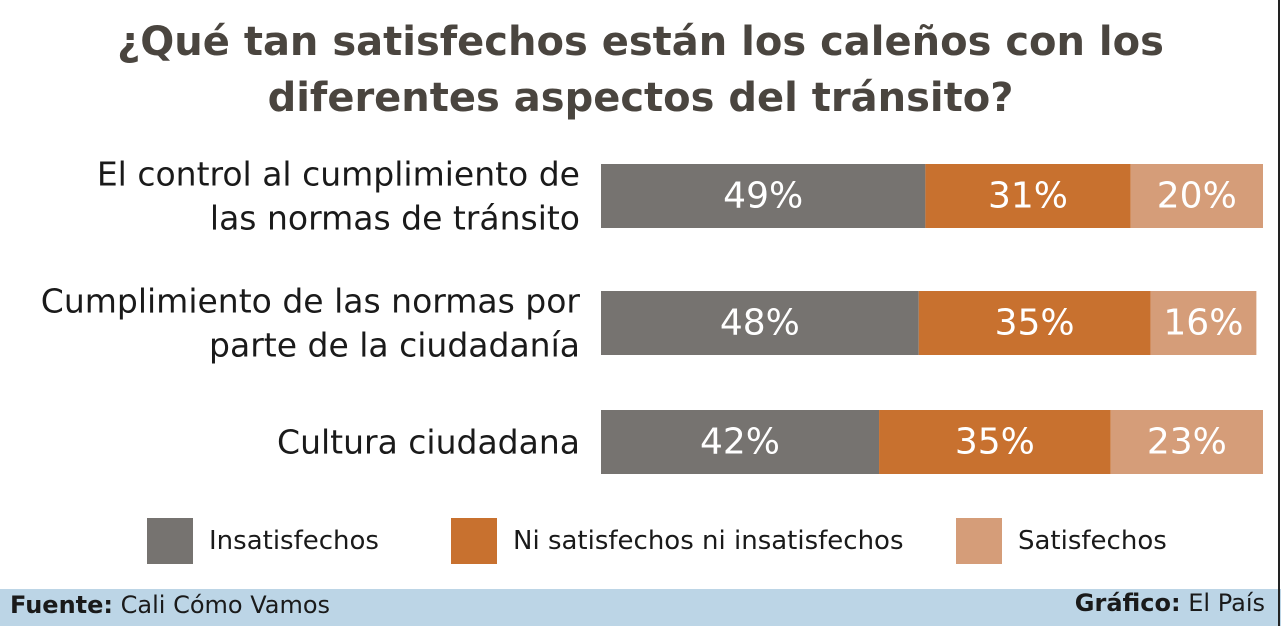 The width and height of the screenshot is (1281, 626). What do you see at coordinates (428, 442) in the screenshot?
I see `category-label-2-line-0: Cultura ciudadana` at bounding box center [428, 442].